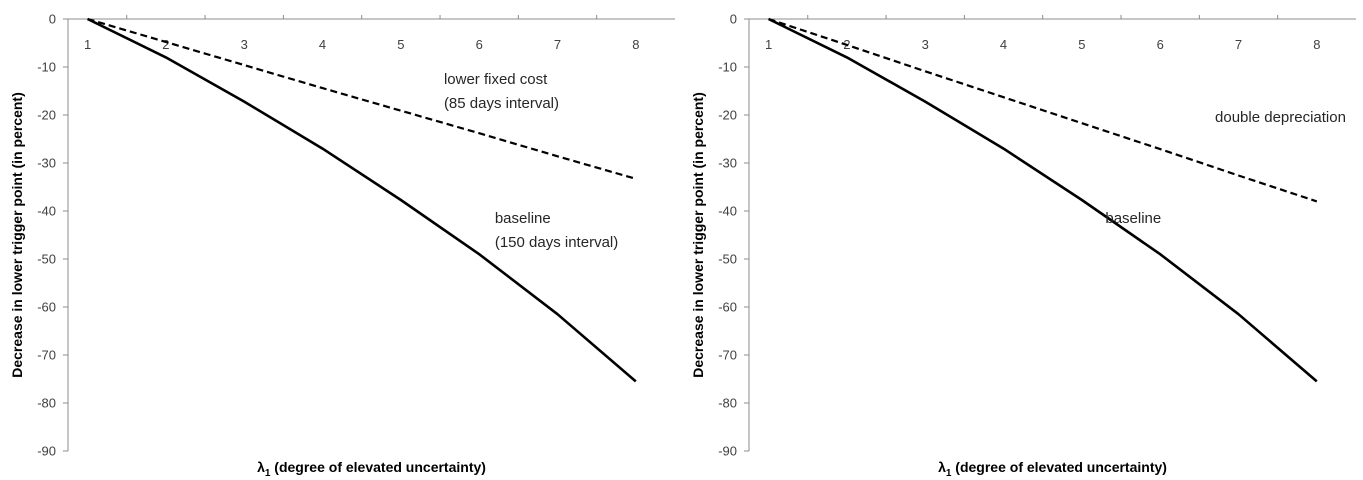 Image resolution: width=1363 pixels, height=480 pixels. I want to click on curve-annotation-line: (150 days interval), so click(556, 242).